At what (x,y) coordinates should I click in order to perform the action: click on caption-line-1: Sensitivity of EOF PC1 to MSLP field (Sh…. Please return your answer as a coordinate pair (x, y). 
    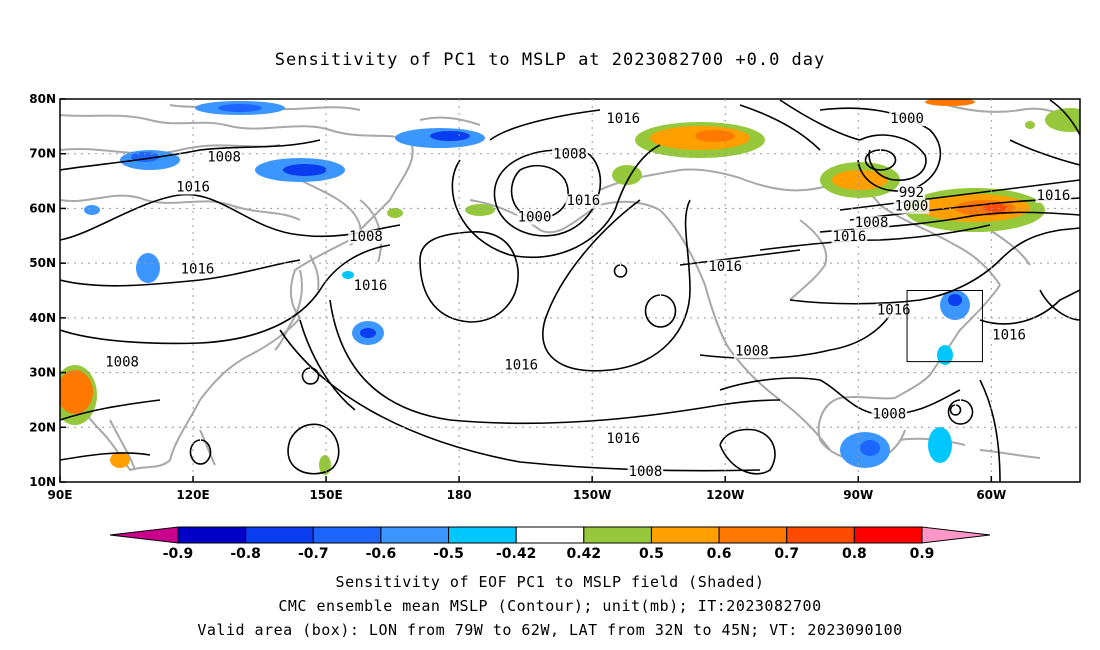
    Looking at the image, I should click on (550, 582).